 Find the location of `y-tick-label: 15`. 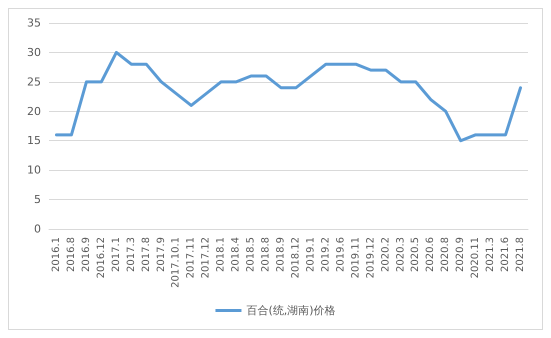

y-tick-label: 15 is located at coordinates (34, 141).